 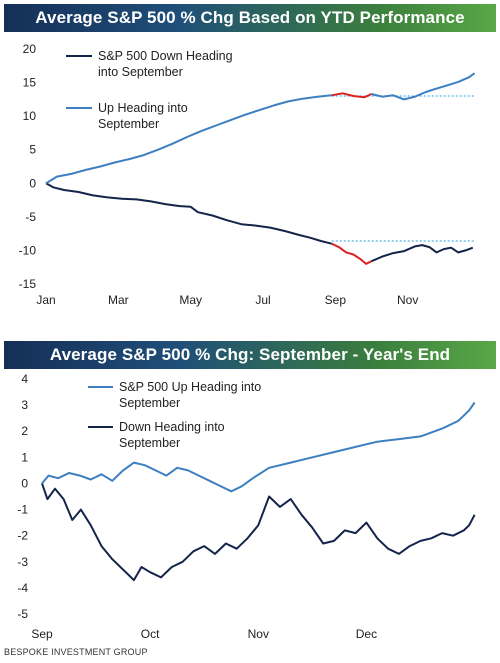 I want to click on y-tick-label: 1, so click(x=24, y=457).